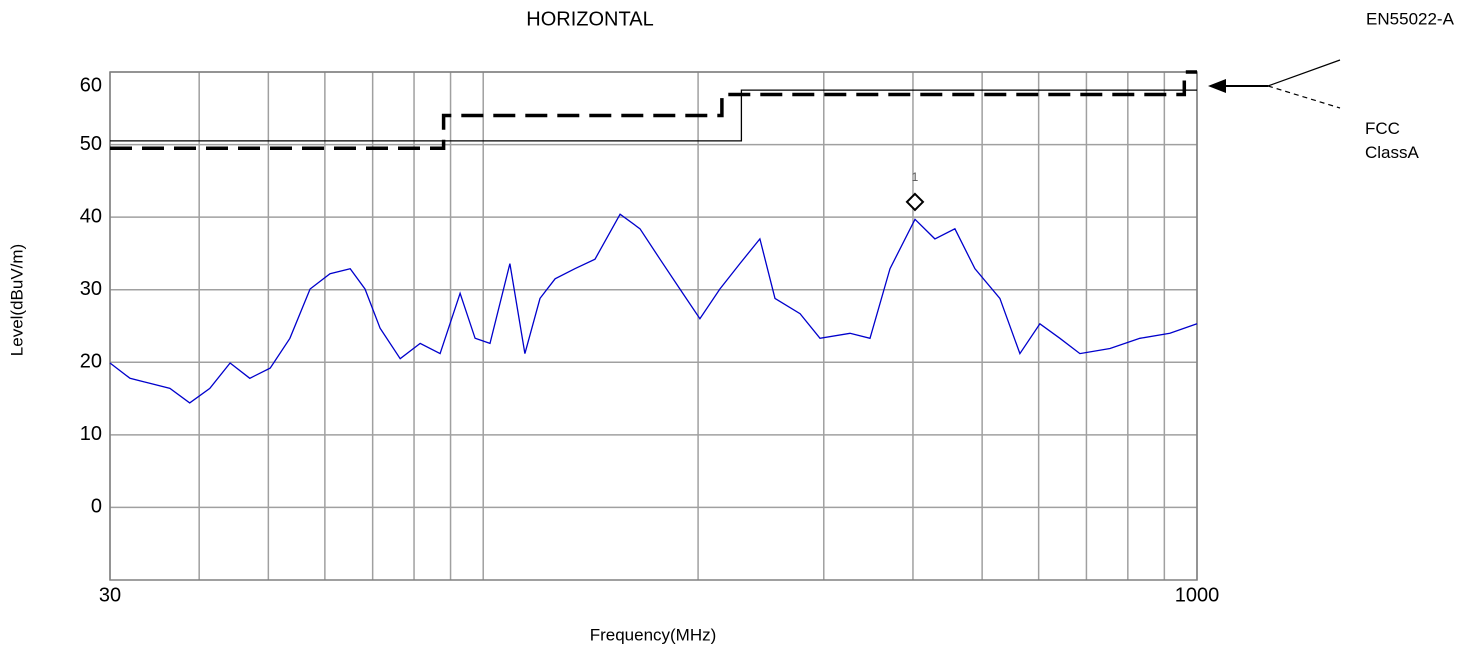 Image resolution: width=1481 pixels, height=649 pixels. I want to click on y-tick-label: 40, so click(91, 216).